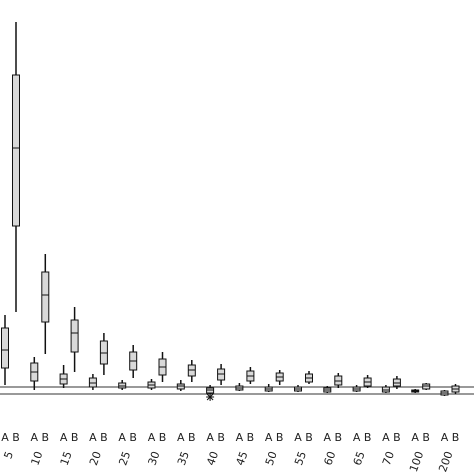 The width and height of the screenshot is (474, 474). Describe the element at coordinates (388, 459) in the screenshot. I see `x-tick-label: 70` at that location.